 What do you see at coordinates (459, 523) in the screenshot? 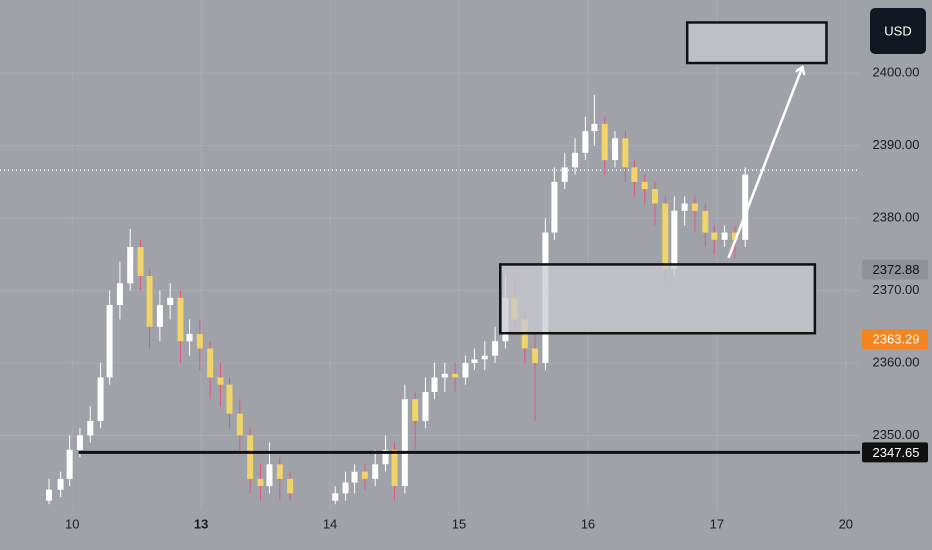
I see `x-tick-label: 15` at bounding box center [459, 523].